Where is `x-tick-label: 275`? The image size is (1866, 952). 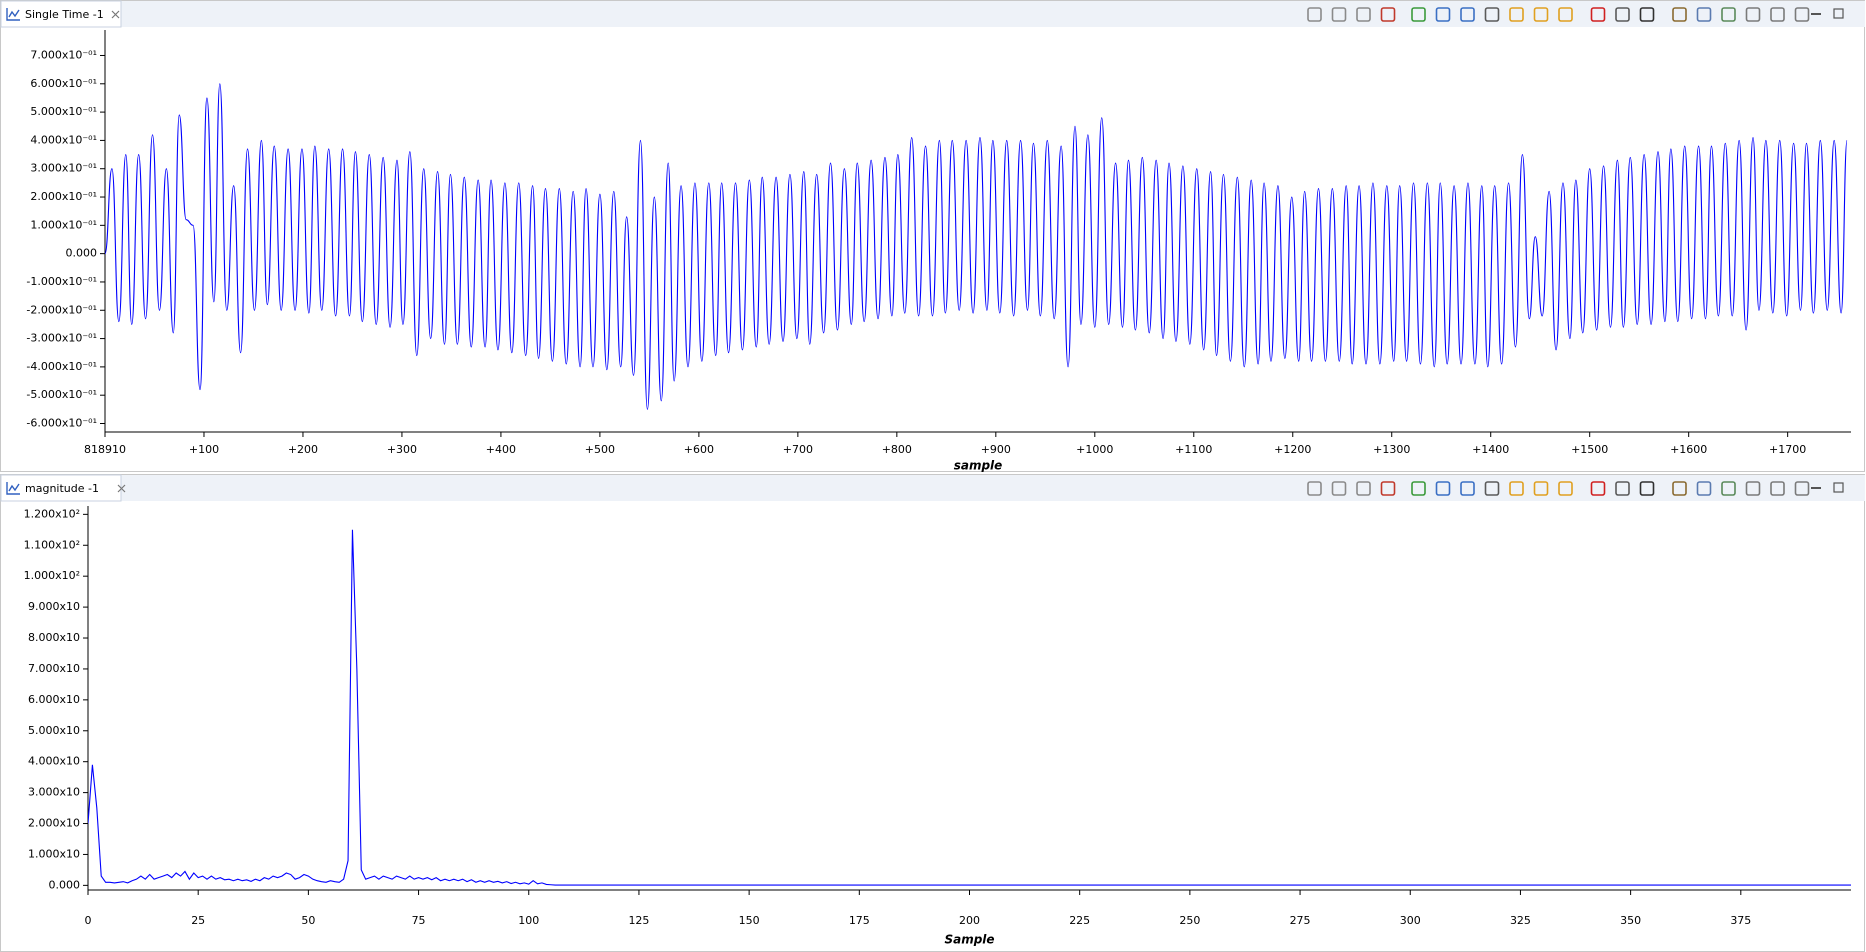 x-tick-label: 275 is located at coordinates (1300, 920).